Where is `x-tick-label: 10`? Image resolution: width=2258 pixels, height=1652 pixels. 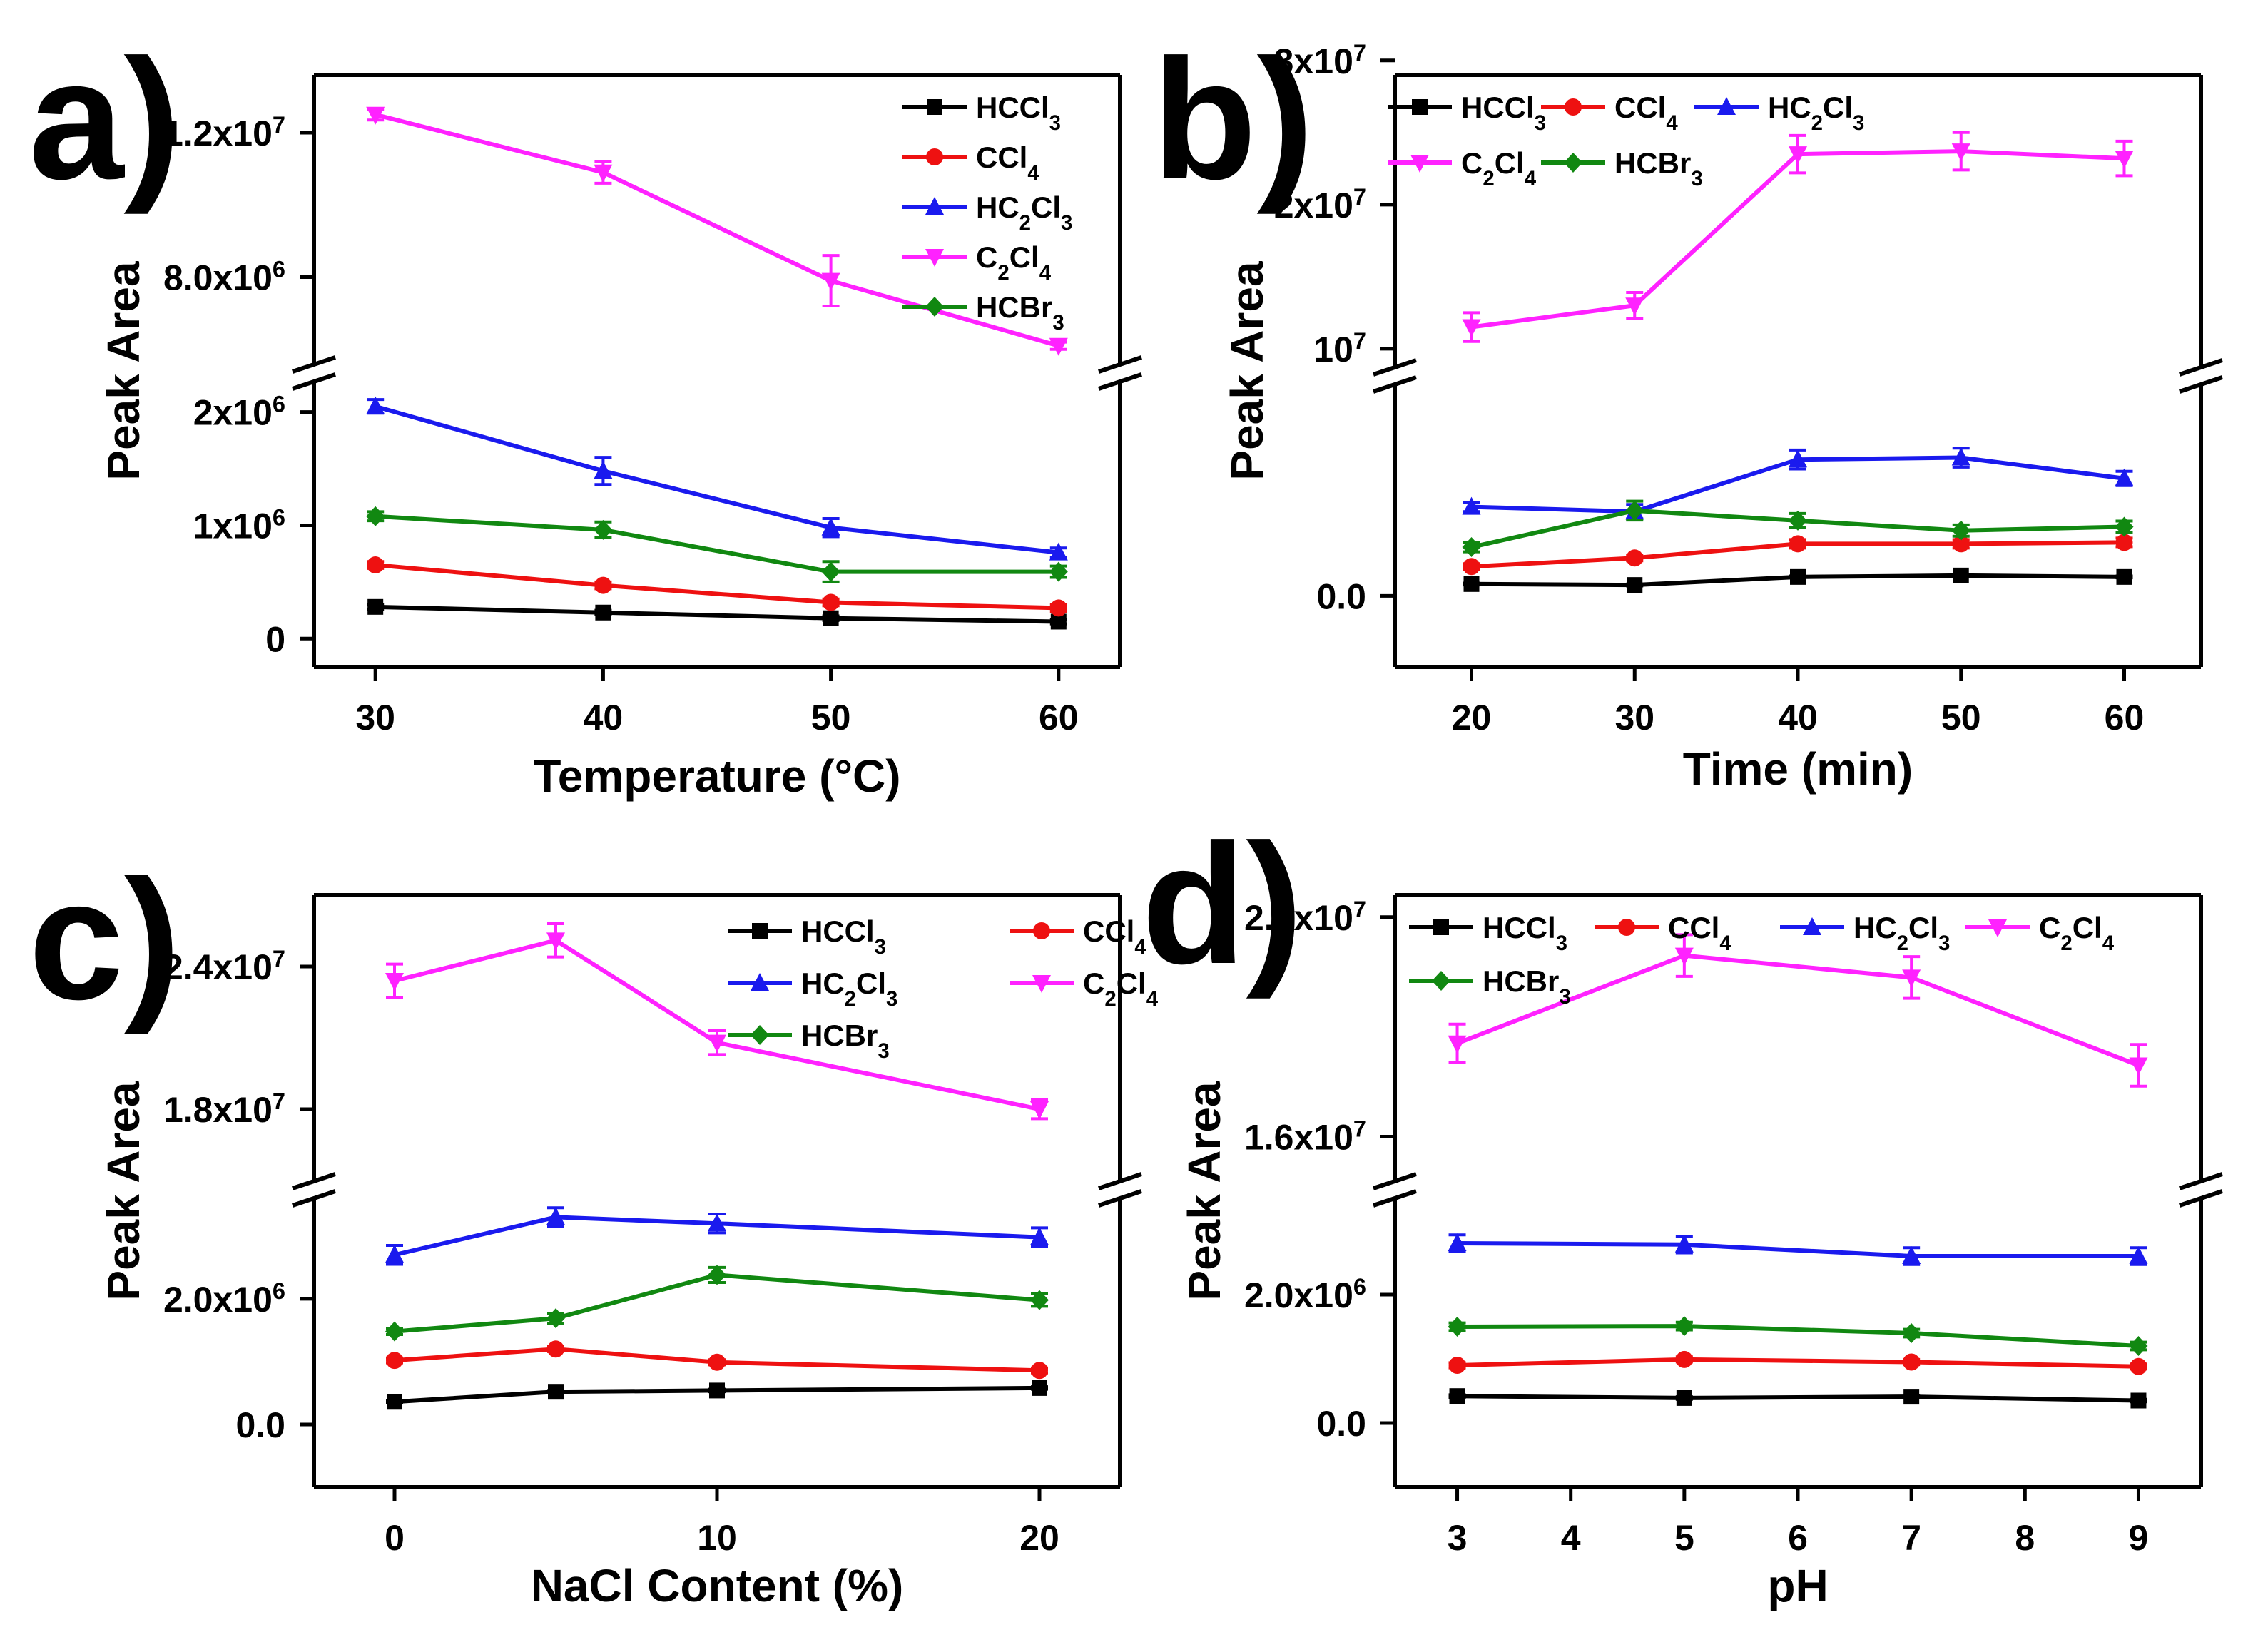 x-tick-label: 10 is located at coordinates (717, 1538).